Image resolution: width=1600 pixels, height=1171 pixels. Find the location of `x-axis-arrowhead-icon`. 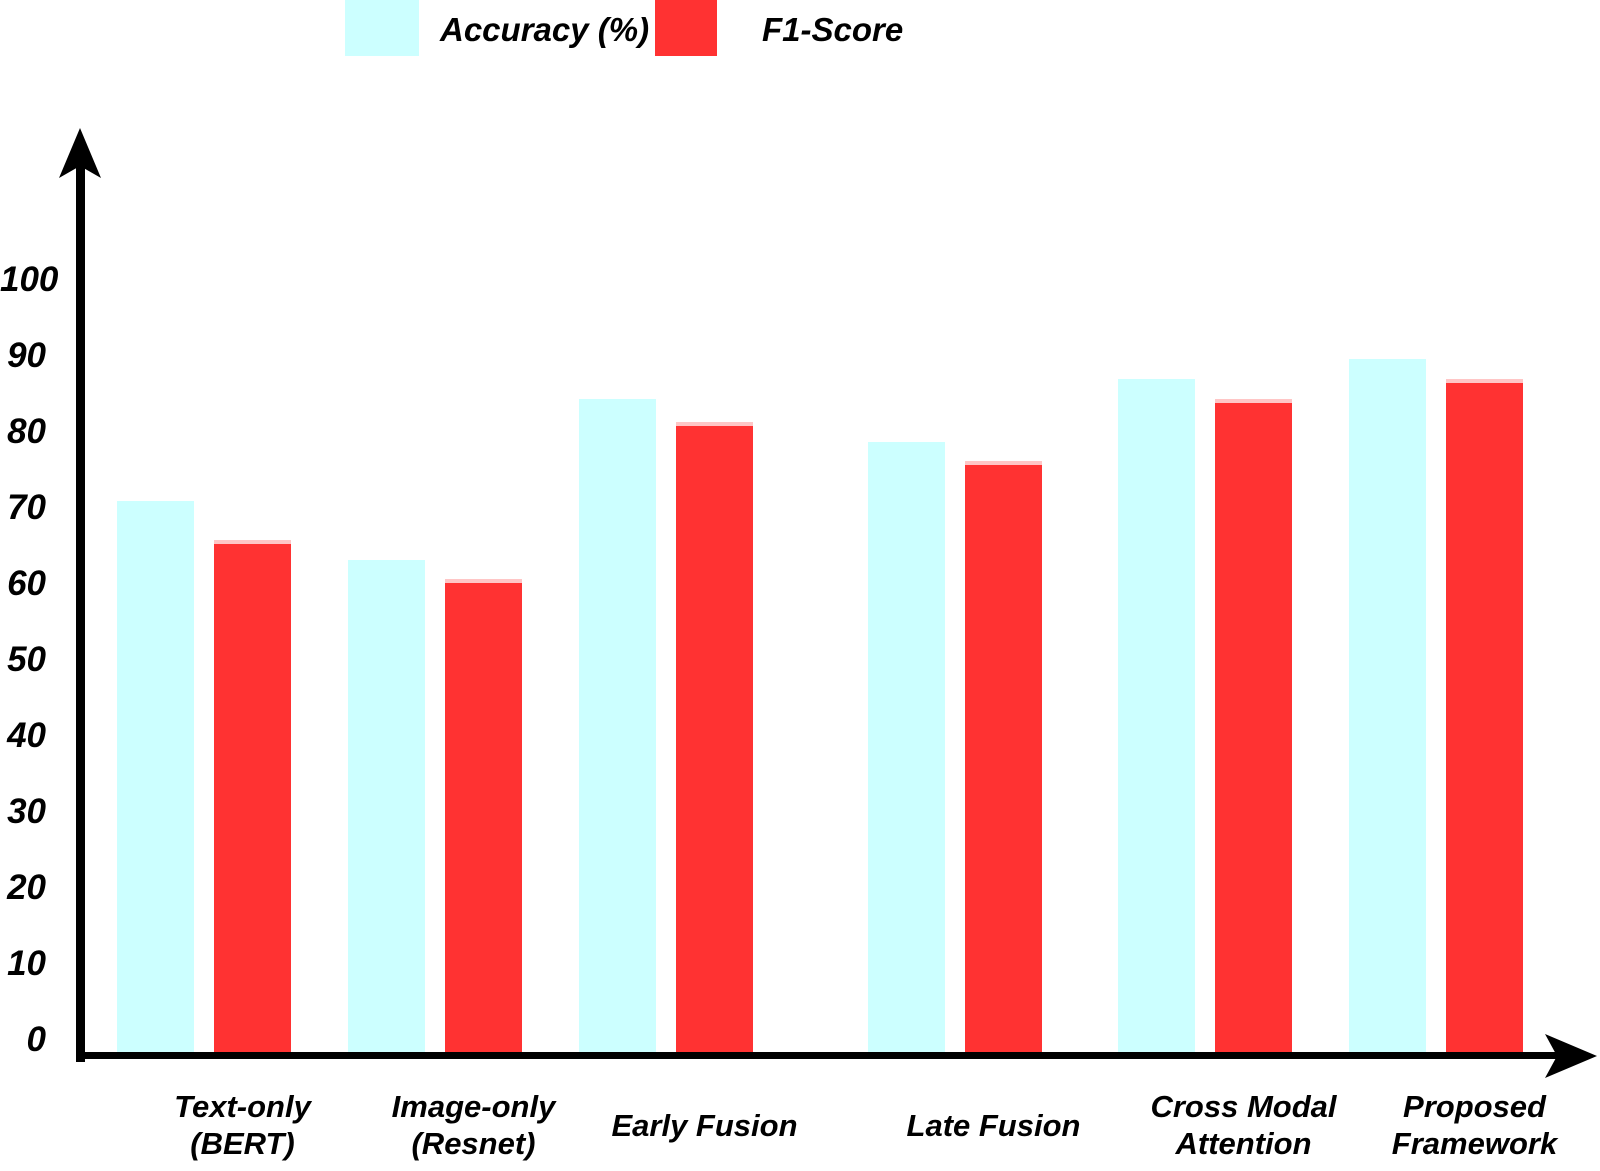

x-axis-arrowhead-icon is located at coordinates (1571, 1056).